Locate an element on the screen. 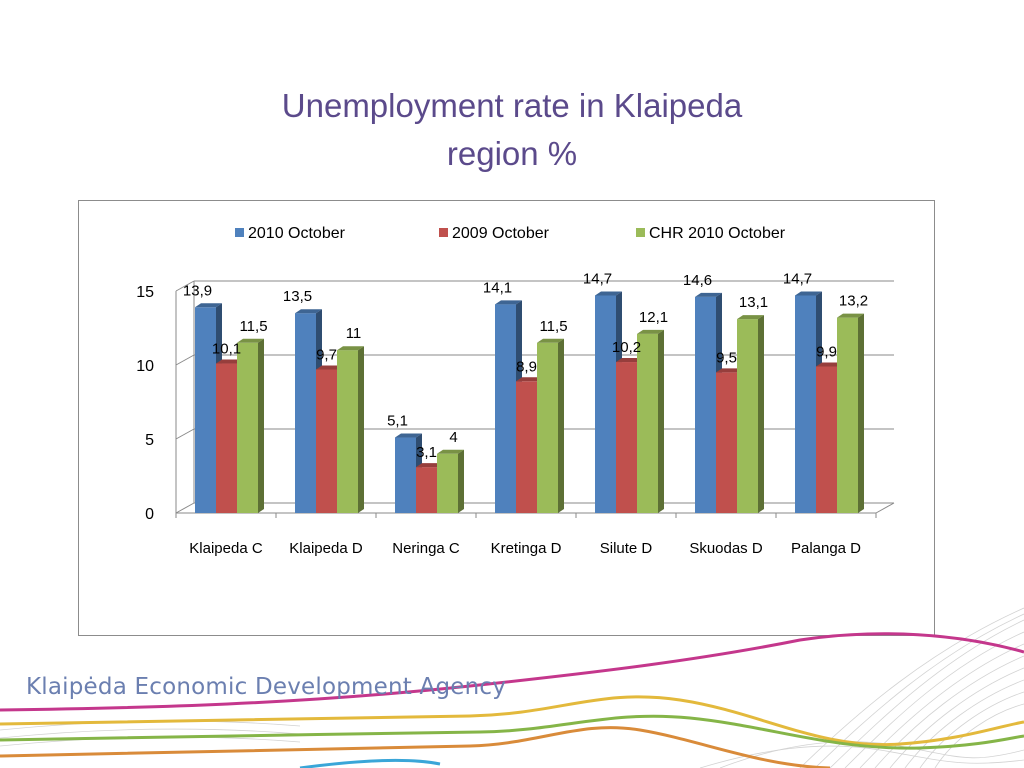 Image resolution: width=1024 pixels, height=768 pixels. x-tick-label: Skuodas D is located at coordinates (726, 548).